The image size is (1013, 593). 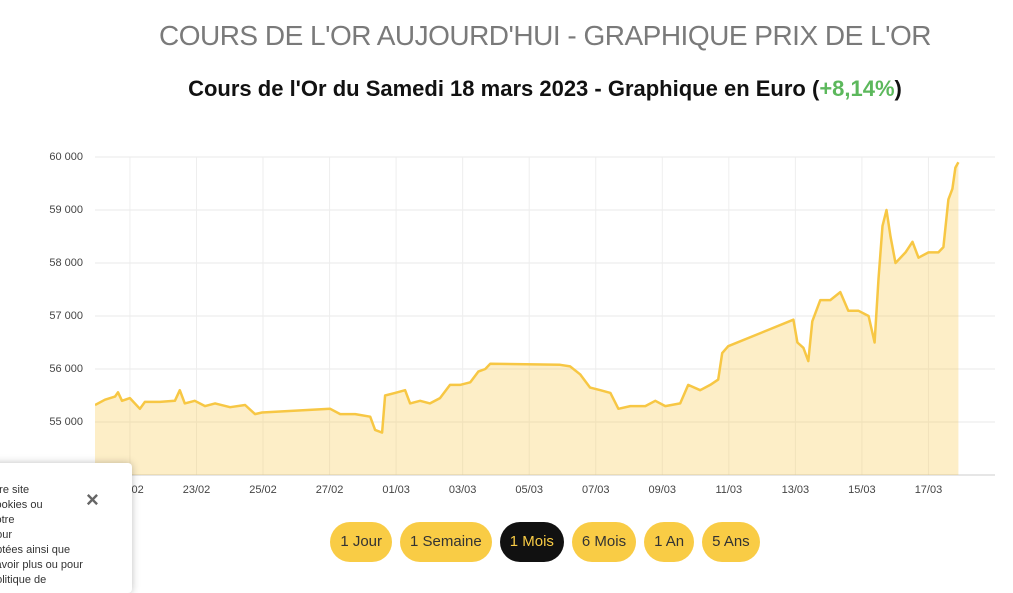 I want to click on y-tick-label: 57 000, so click(x=66, y=316).